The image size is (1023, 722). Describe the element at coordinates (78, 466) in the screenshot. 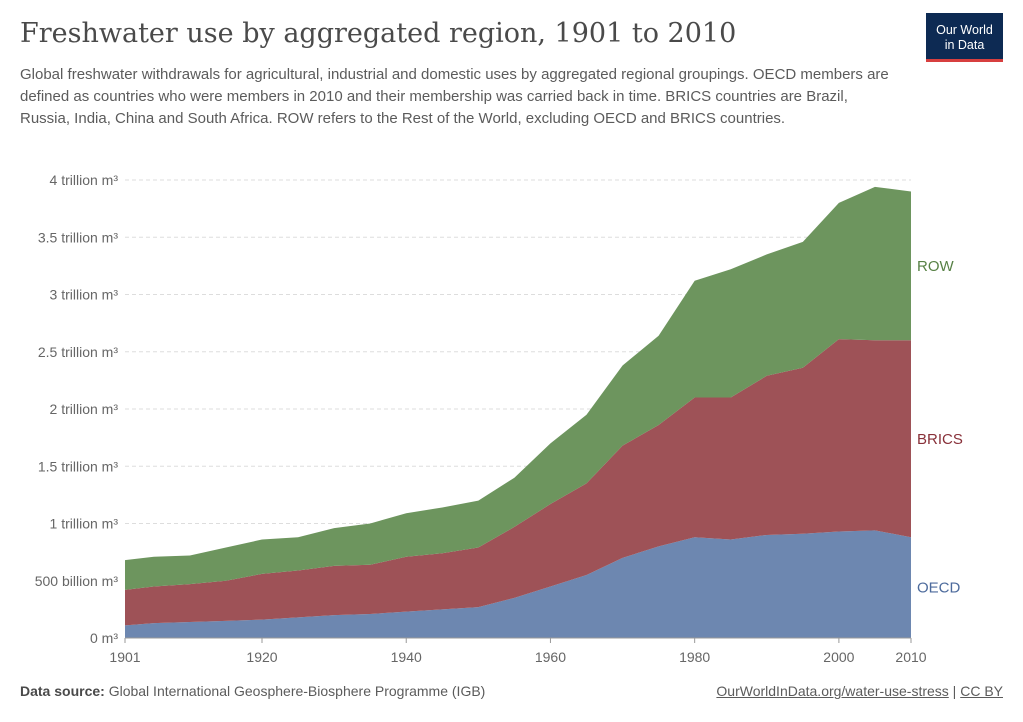

I see `y-tick-label: 1.5 trillion m³` at that location.